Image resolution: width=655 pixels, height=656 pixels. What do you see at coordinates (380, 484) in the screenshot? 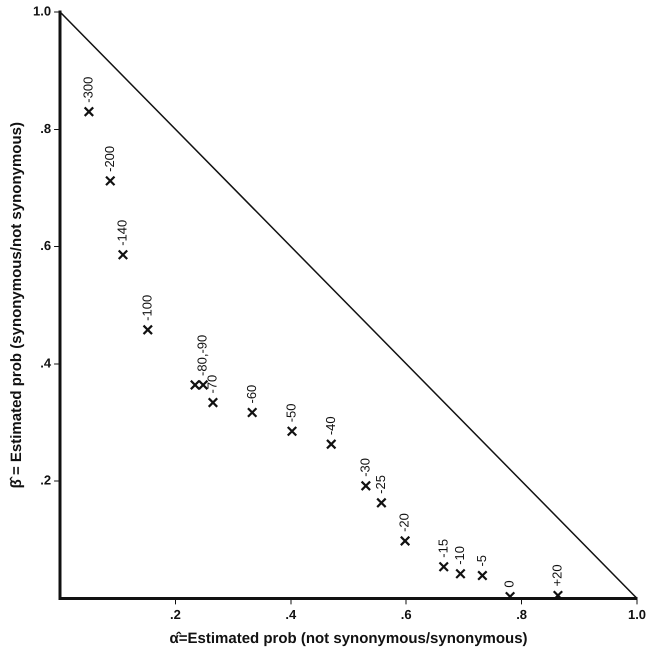
I see `annotation: -25` at bounding box center [380, 484].